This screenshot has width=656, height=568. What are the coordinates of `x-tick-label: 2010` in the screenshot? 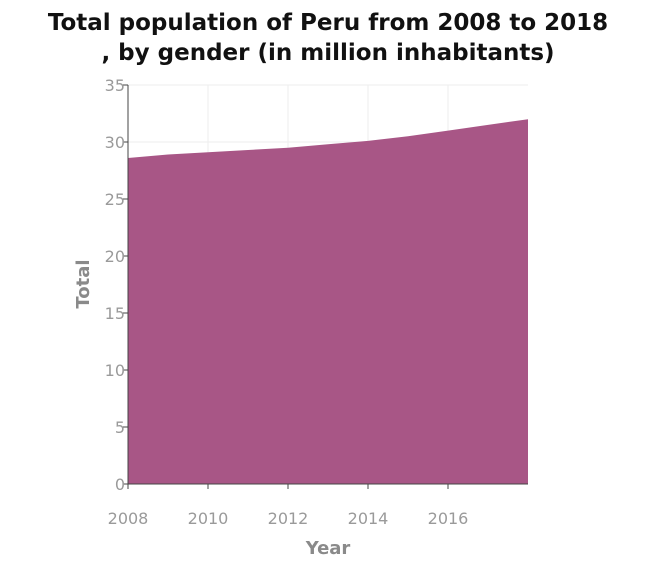 It's located at (208, 518).